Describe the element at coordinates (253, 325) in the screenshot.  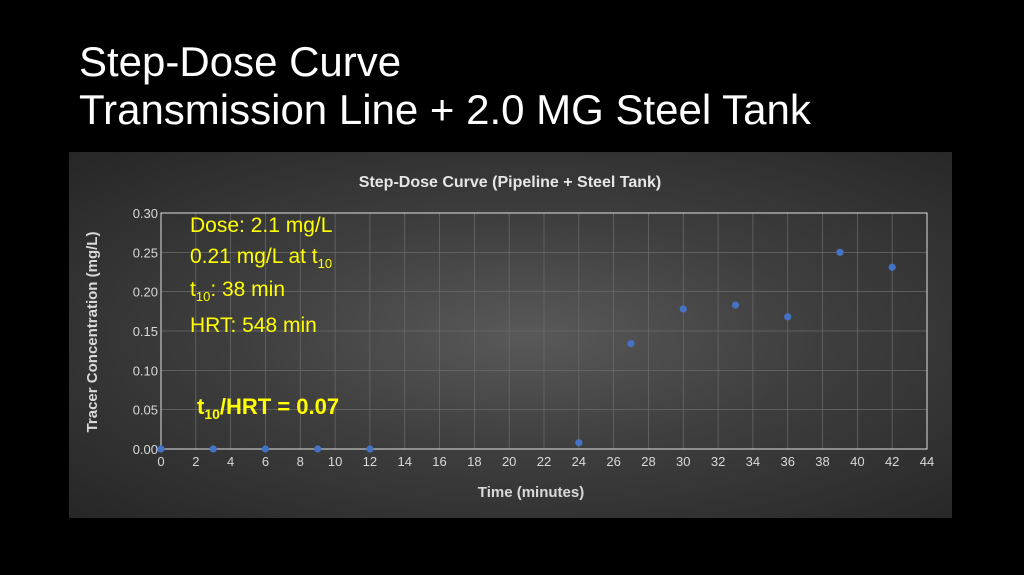
I see `annotation-hrt: HRT: 548 min` at that location.